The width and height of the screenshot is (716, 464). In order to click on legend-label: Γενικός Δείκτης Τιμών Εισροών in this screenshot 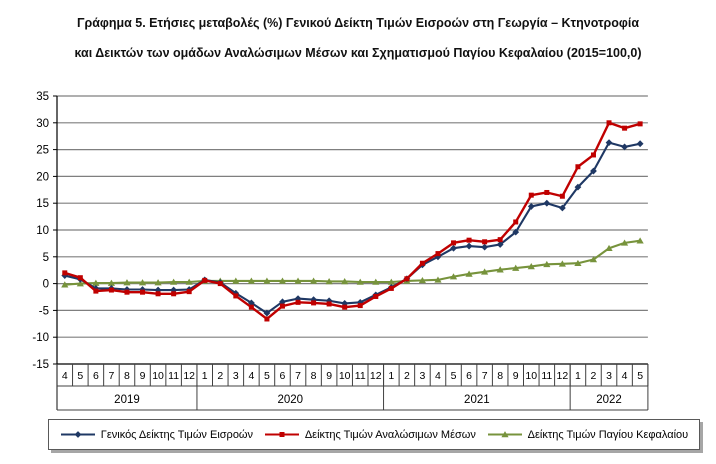, I will do `click(177, 434)`.